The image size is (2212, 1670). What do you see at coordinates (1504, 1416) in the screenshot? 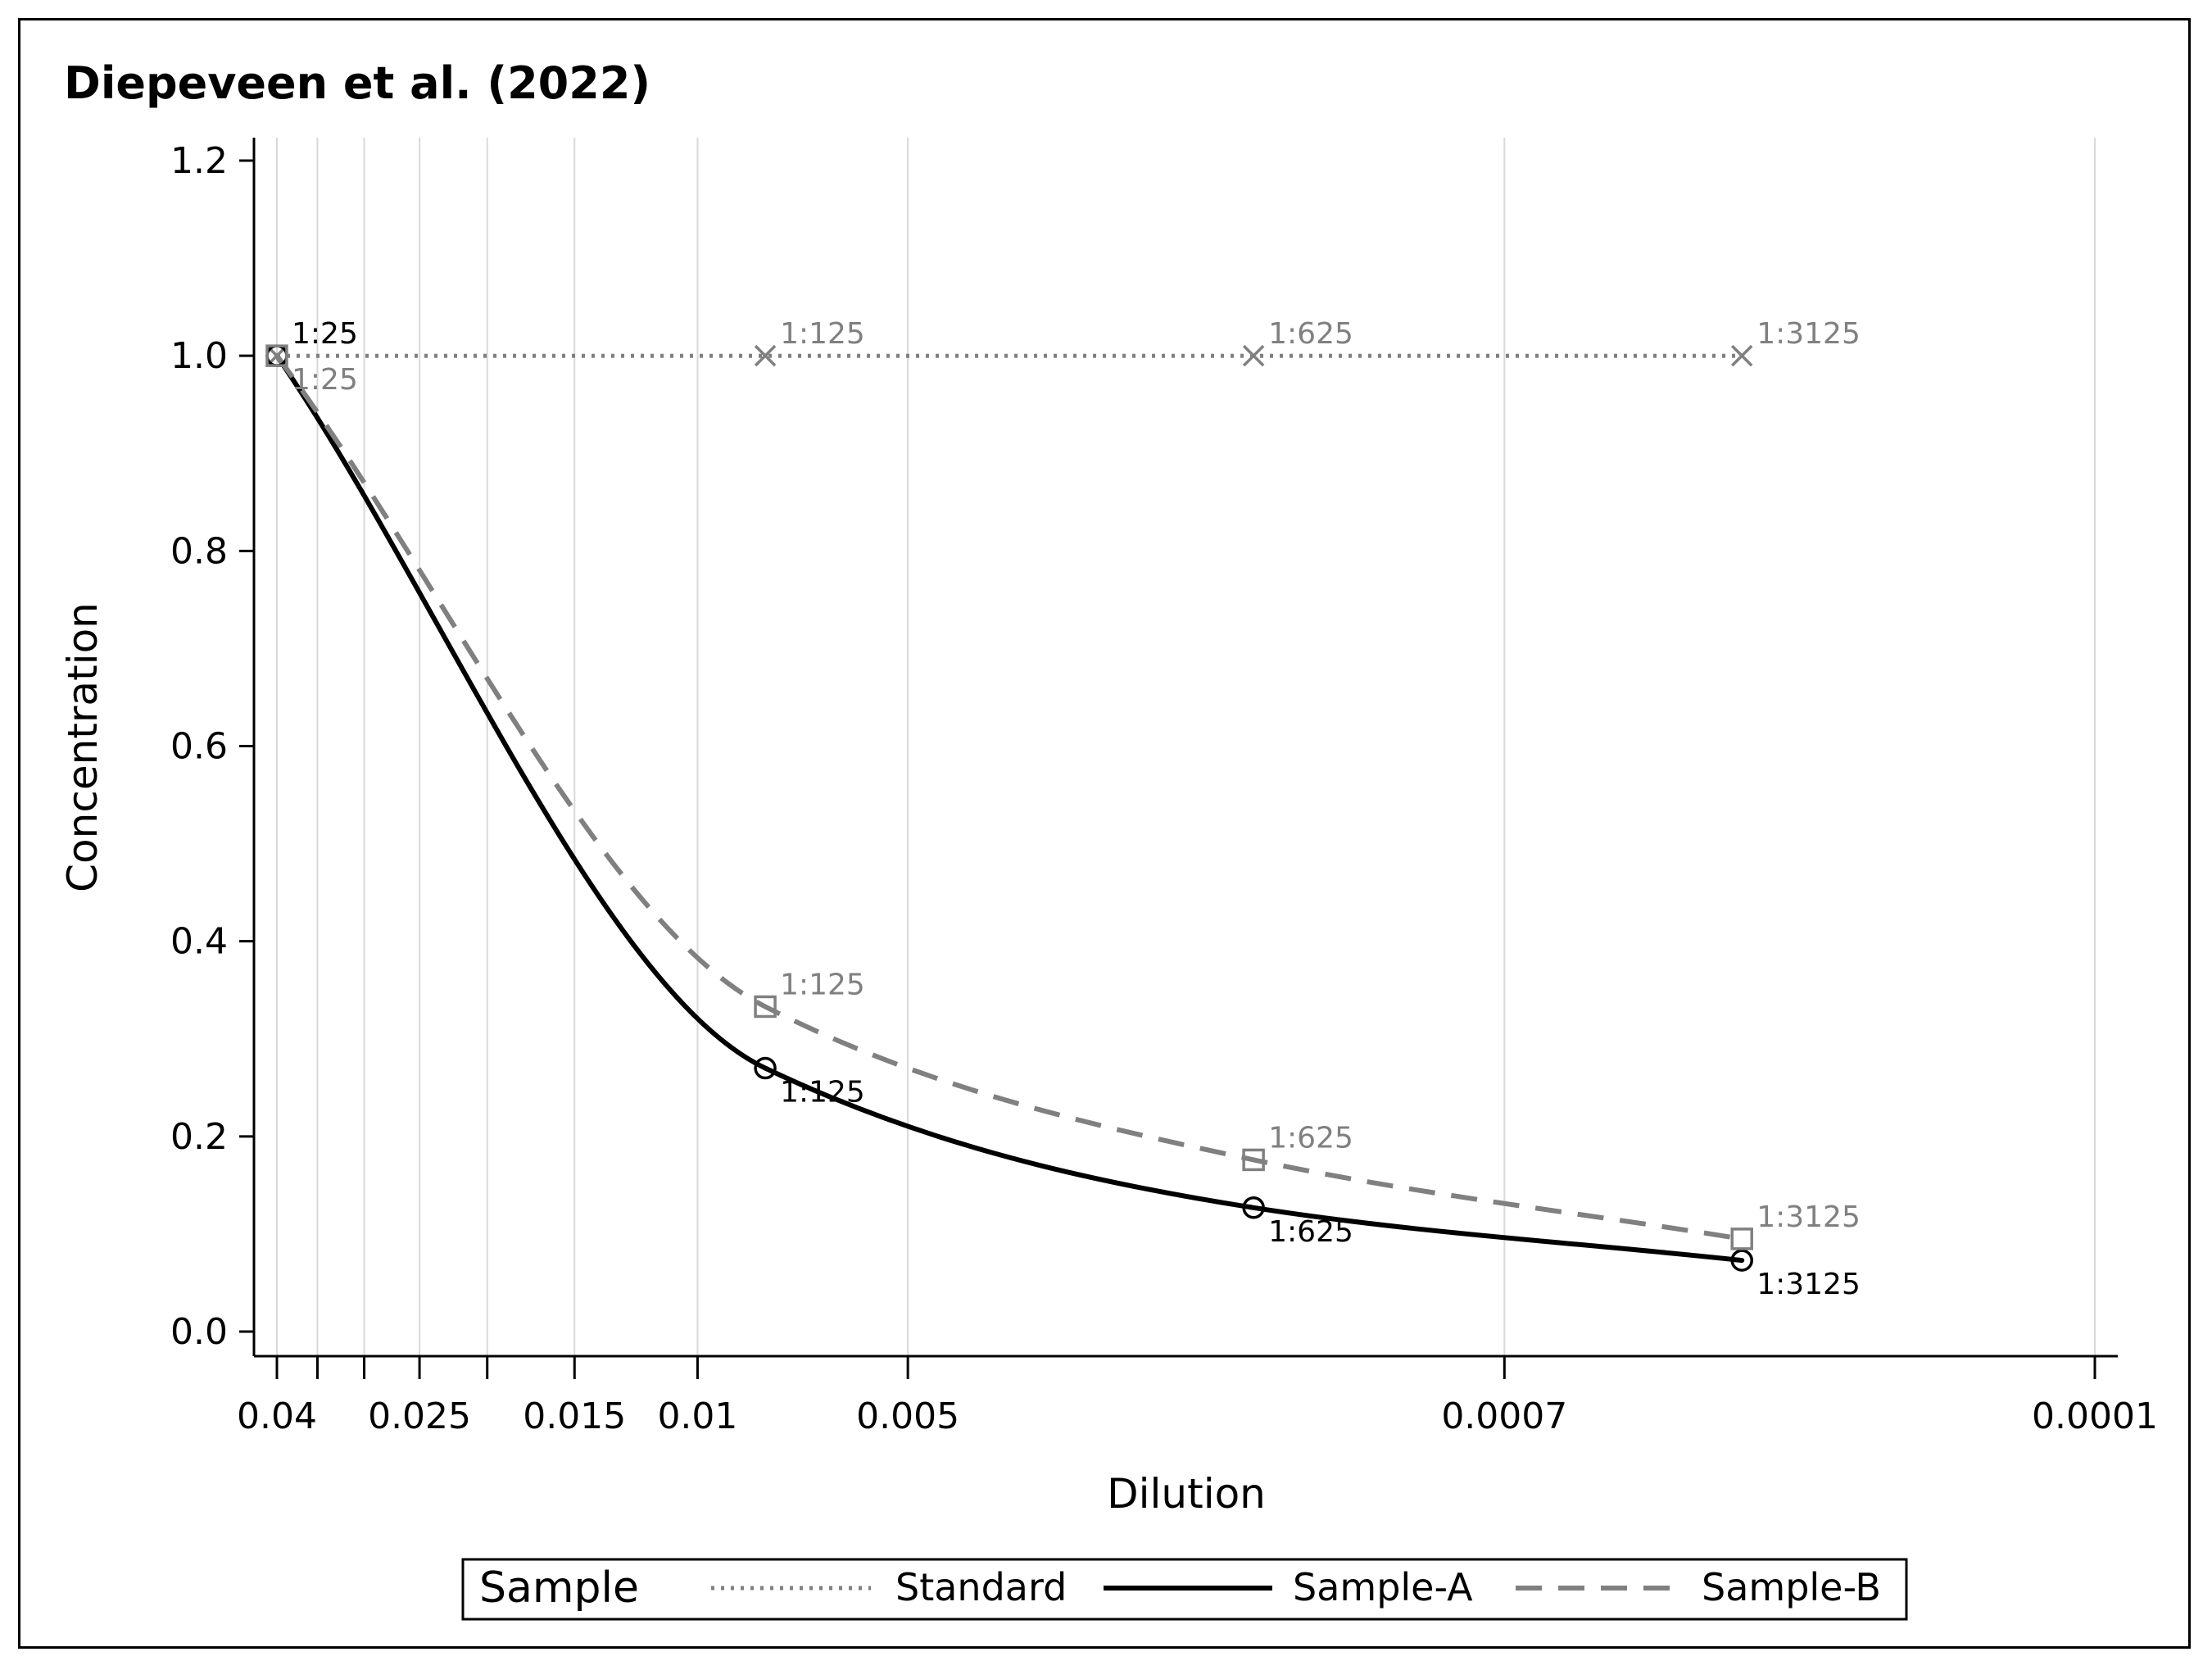
I see `x-tick-label: 0.0007` at bounding box center [1504, 1416].